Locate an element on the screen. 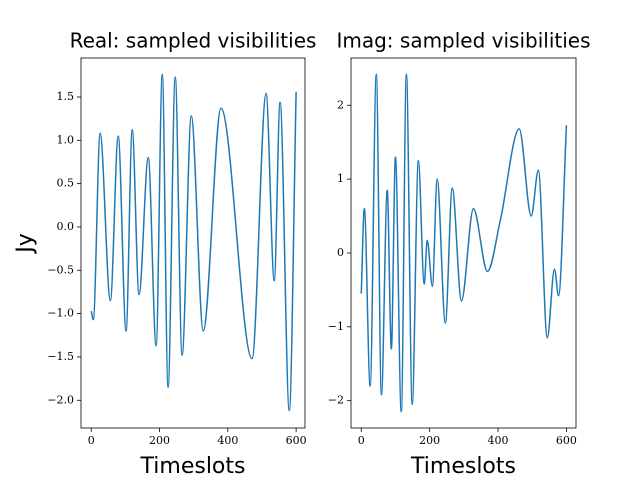 The width and height of the screenshot is (640, 480). y-tick-label: 1.0 is located at coordinates (66, 139).